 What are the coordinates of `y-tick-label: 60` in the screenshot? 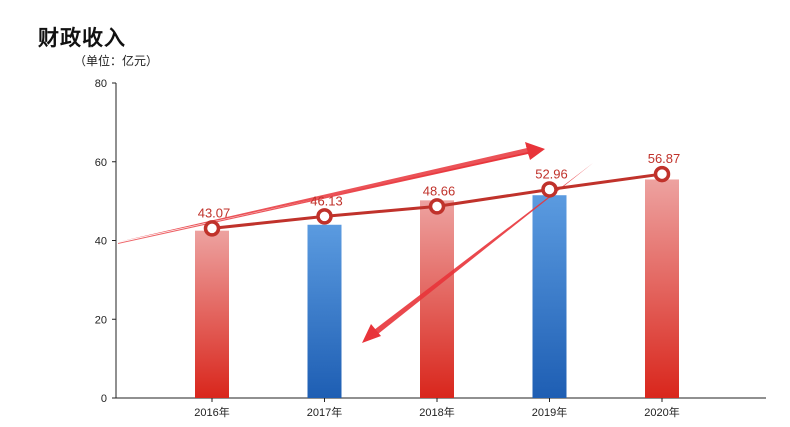 It's located at (101, 163).